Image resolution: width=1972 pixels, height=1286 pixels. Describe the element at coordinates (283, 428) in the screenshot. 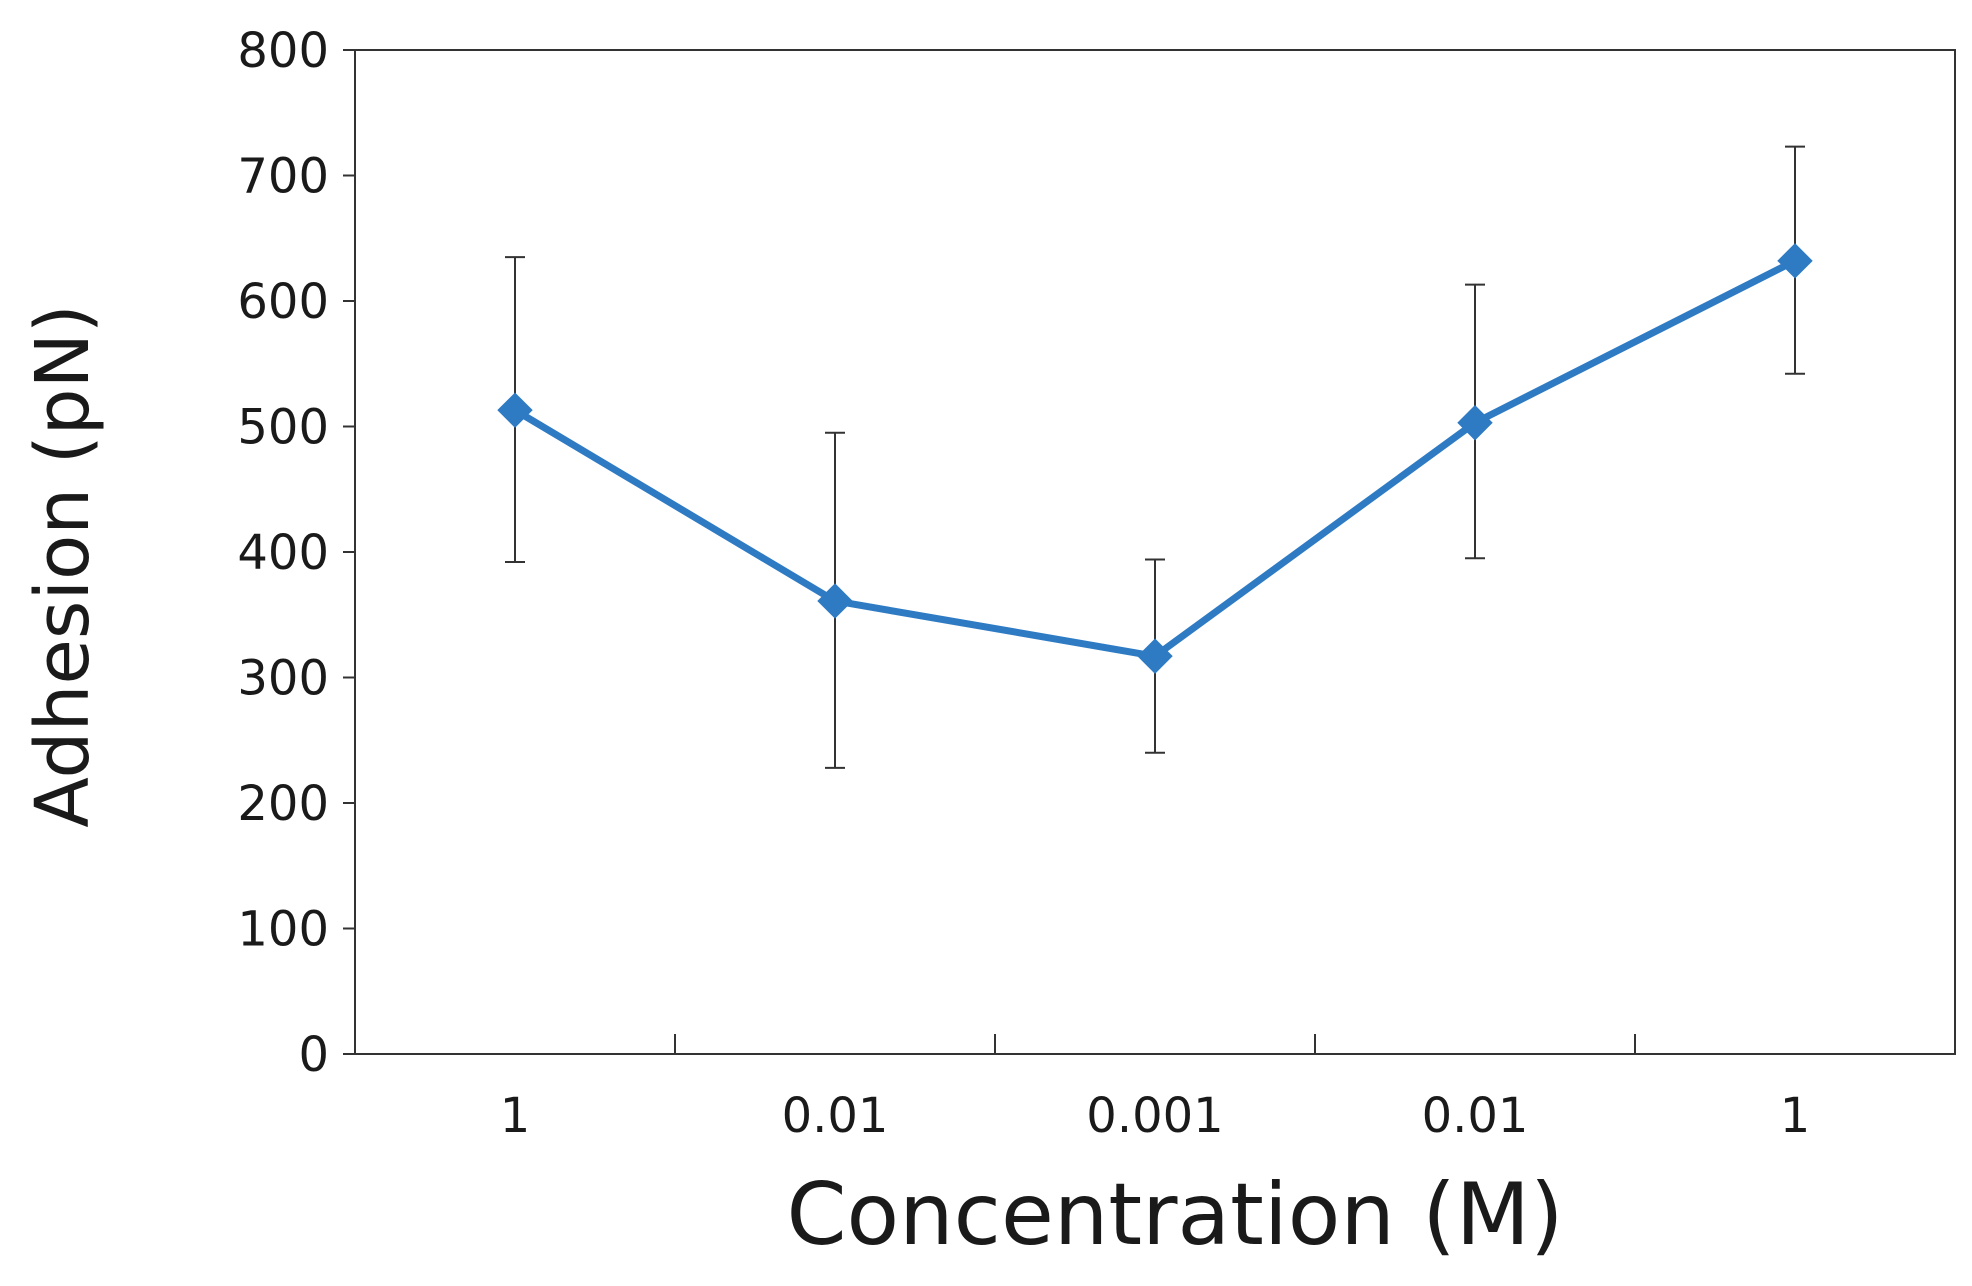

I see `y-tick-label: 500` at that location.